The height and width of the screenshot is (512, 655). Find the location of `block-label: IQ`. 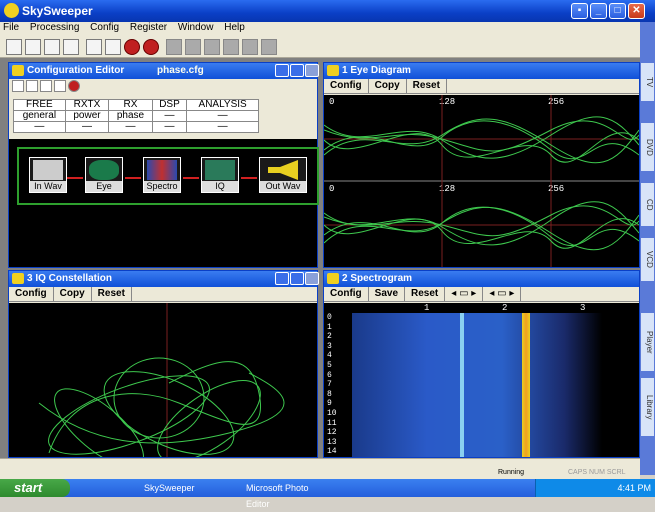

block-label: IQ is located at coordinates (220, 186).